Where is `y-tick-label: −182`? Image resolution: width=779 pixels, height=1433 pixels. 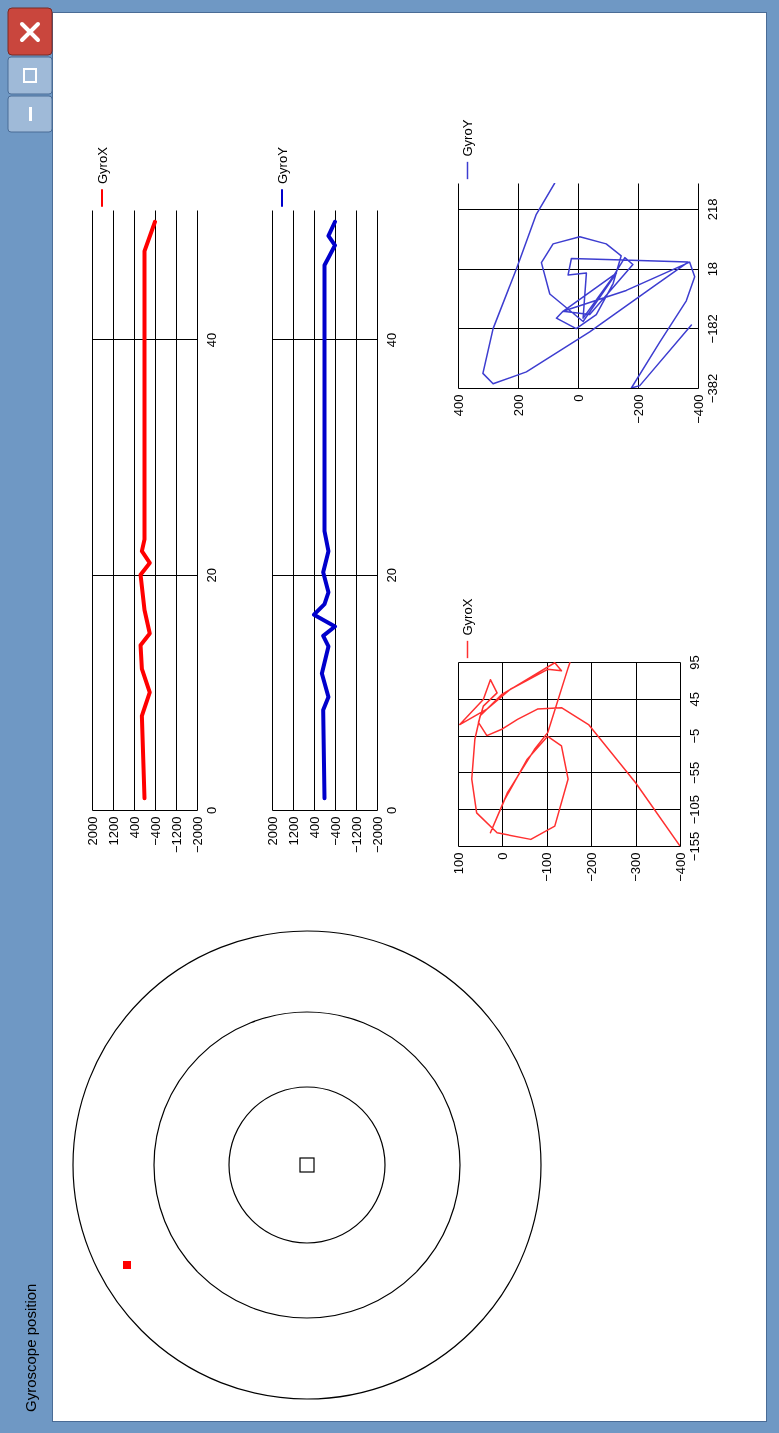
y-tick-label: −182 is located at coordinates (712, 329).